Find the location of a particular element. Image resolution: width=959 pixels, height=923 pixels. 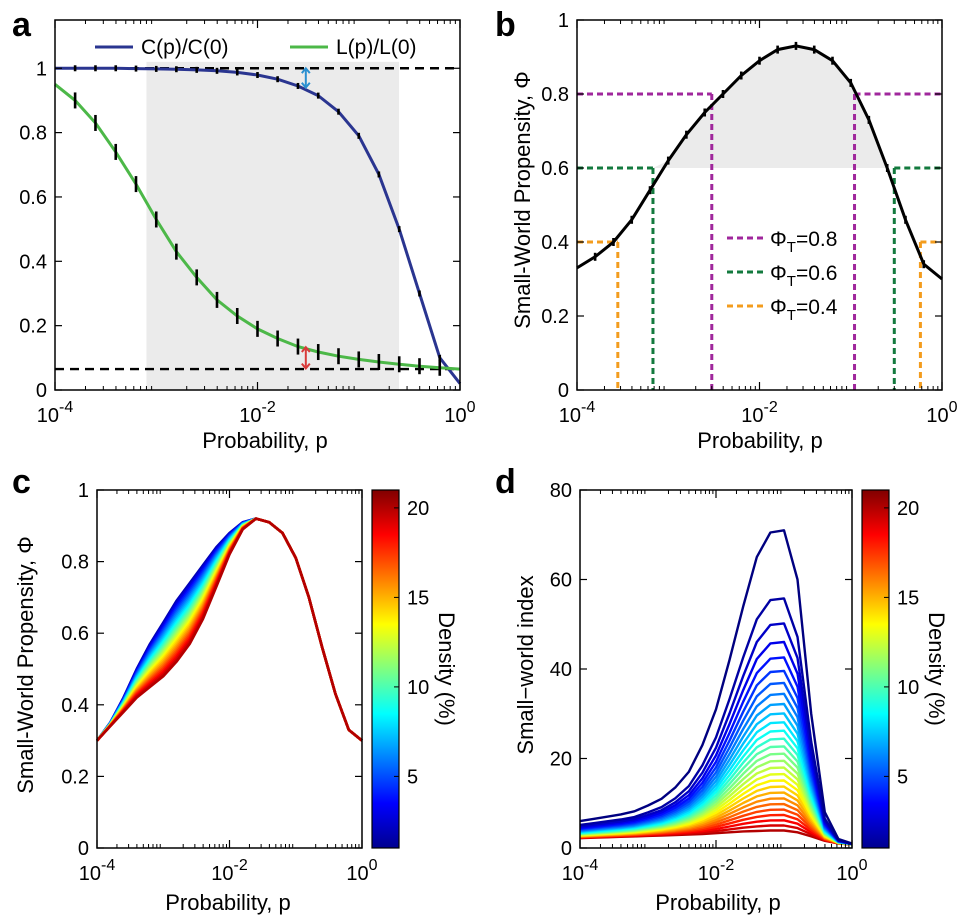

series-layer-b is located at coordinates (759, 215).